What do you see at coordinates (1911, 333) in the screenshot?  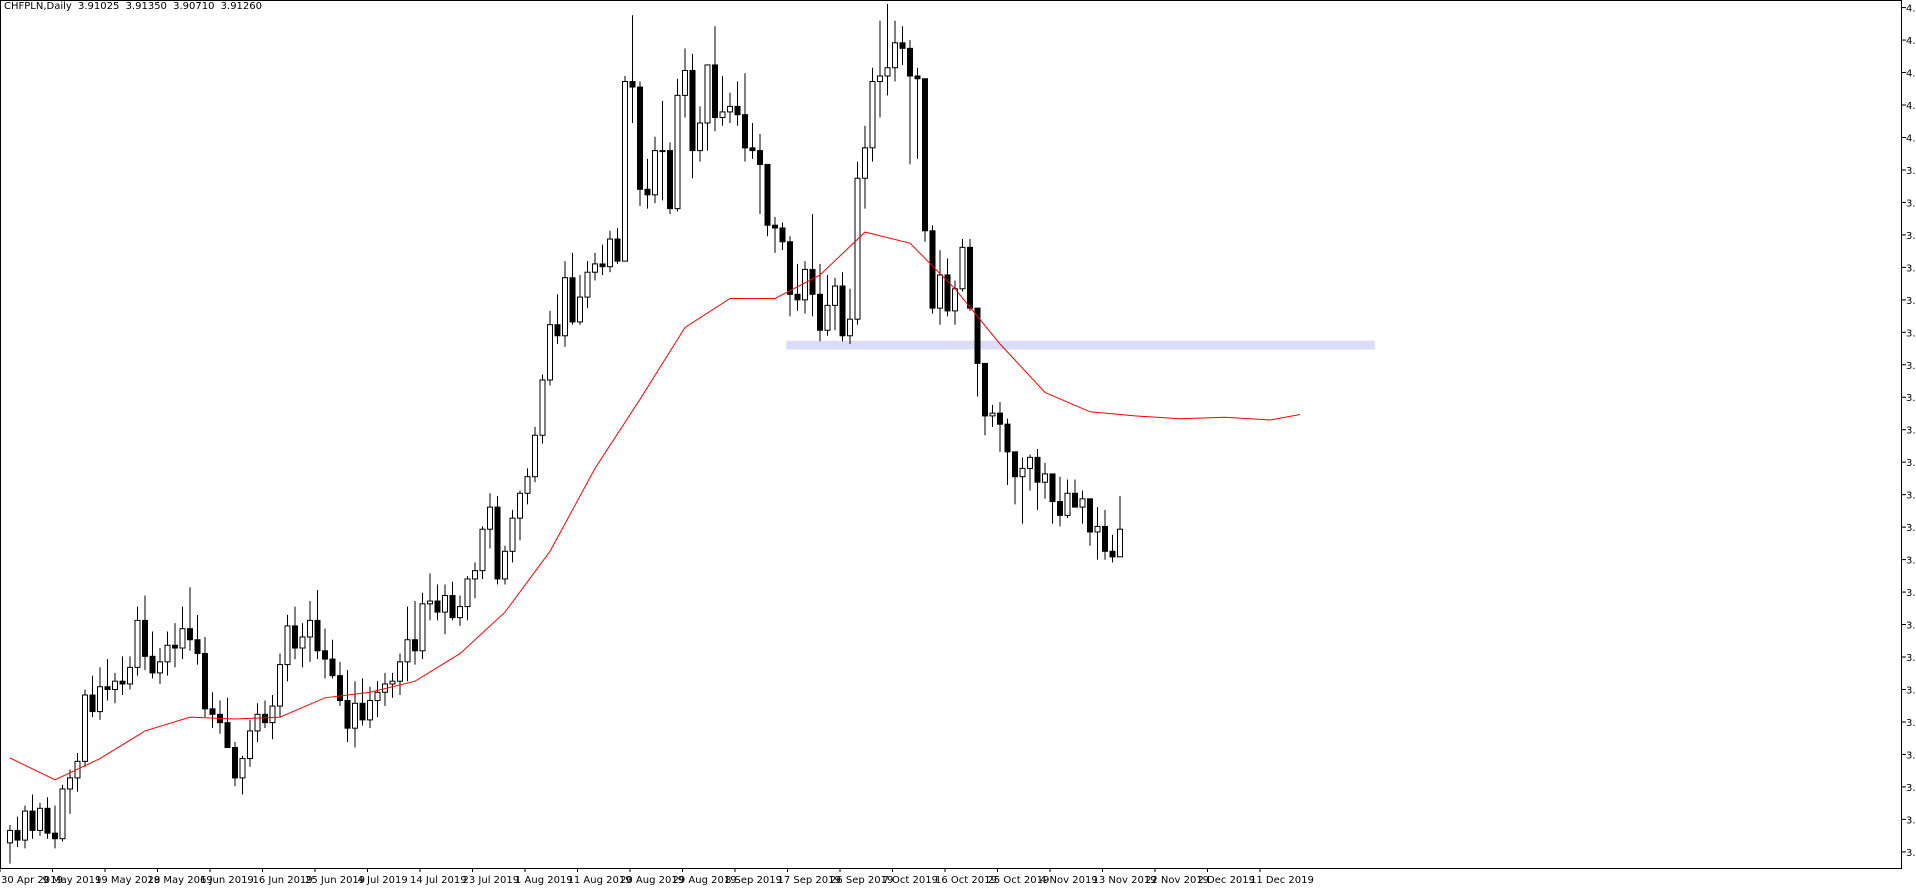 I see `y-tick-label: 3.93925` at bounding box center [1911, 333].